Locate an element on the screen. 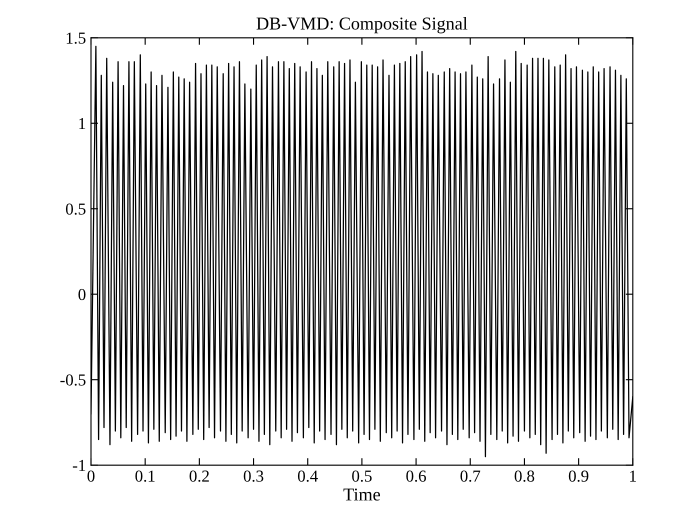  x-tick-label: 0.2 is located at coordinates (199, 476).